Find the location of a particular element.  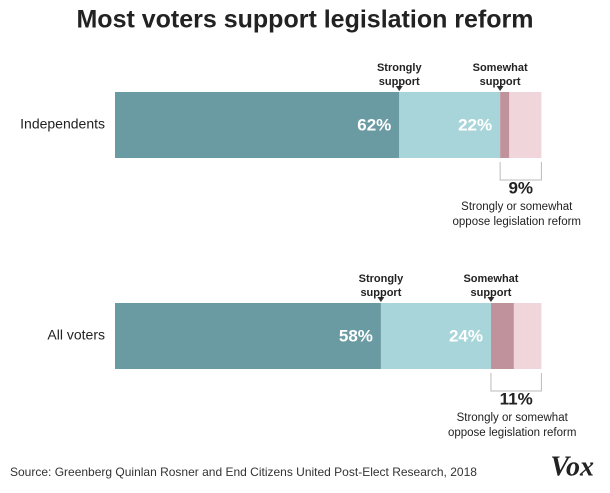

value-label: 22% is located at coordinates (475, 124).